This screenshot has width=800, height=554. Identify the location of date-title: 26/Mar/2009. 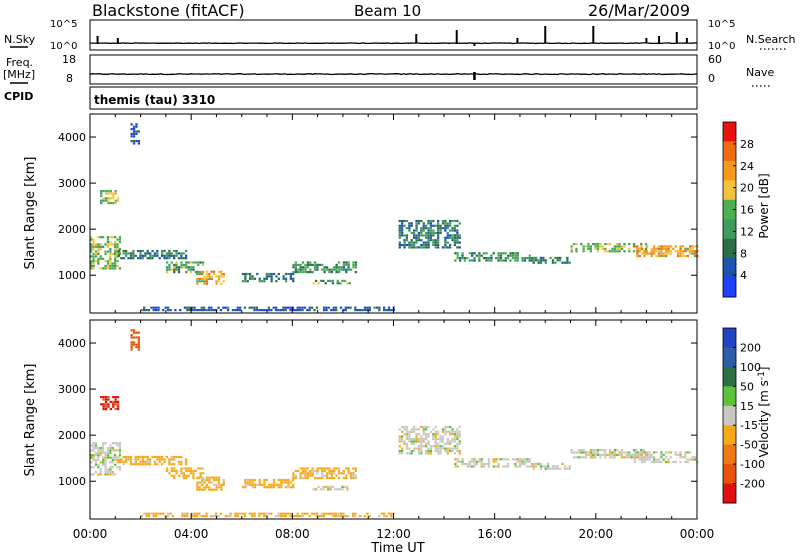
(639, 10).